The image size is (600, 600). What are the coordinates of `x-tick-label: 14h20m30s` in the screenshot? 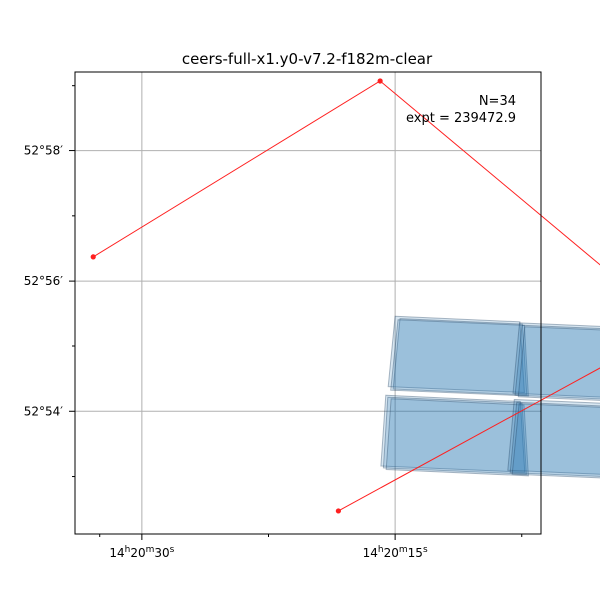 It's located at (141, 552).